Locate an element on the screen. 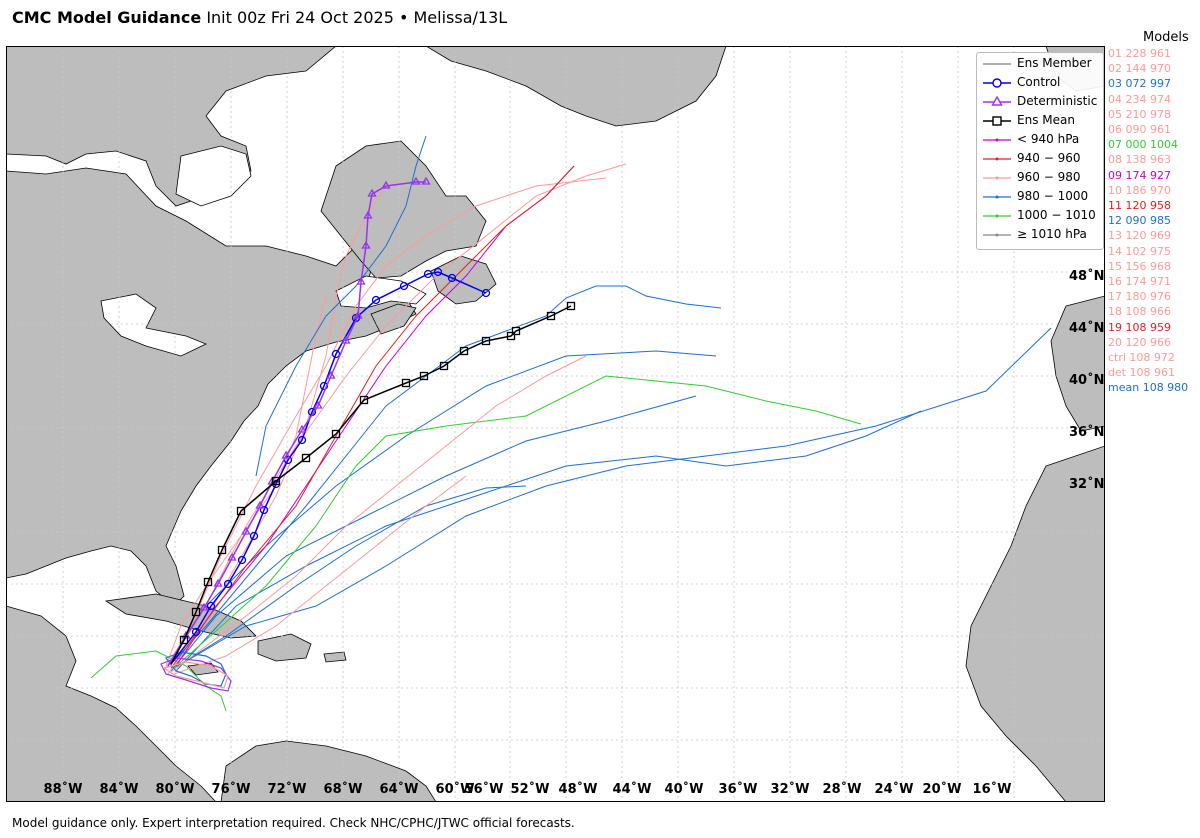 The width and height of the screenshot is (1200, 838). model-entry: 12 090 985 is located at coordinates (1139, 221).